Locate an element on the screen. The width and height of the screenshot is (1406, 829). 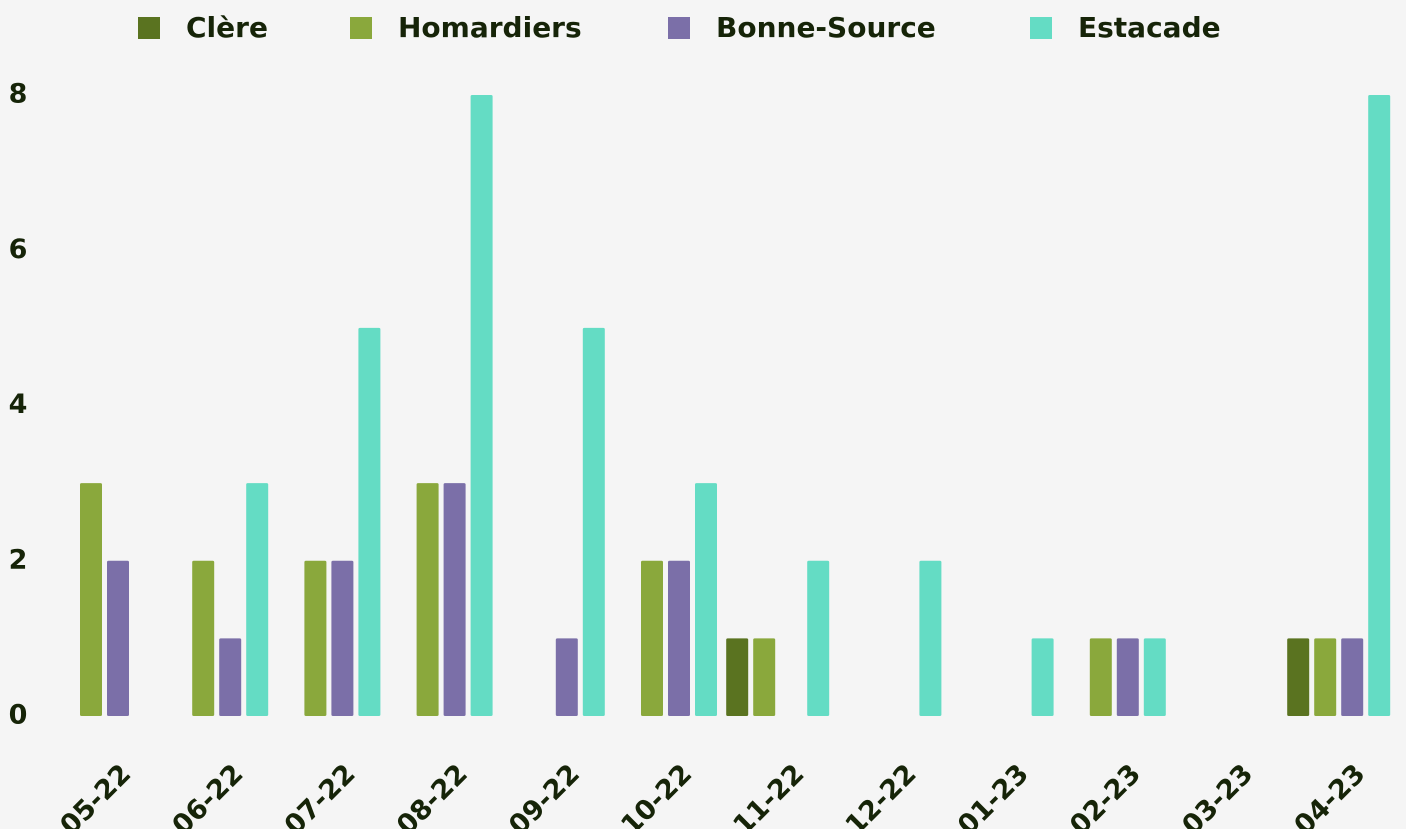
x-tick-label: 02-23 is located at coordinates (1105, 793).